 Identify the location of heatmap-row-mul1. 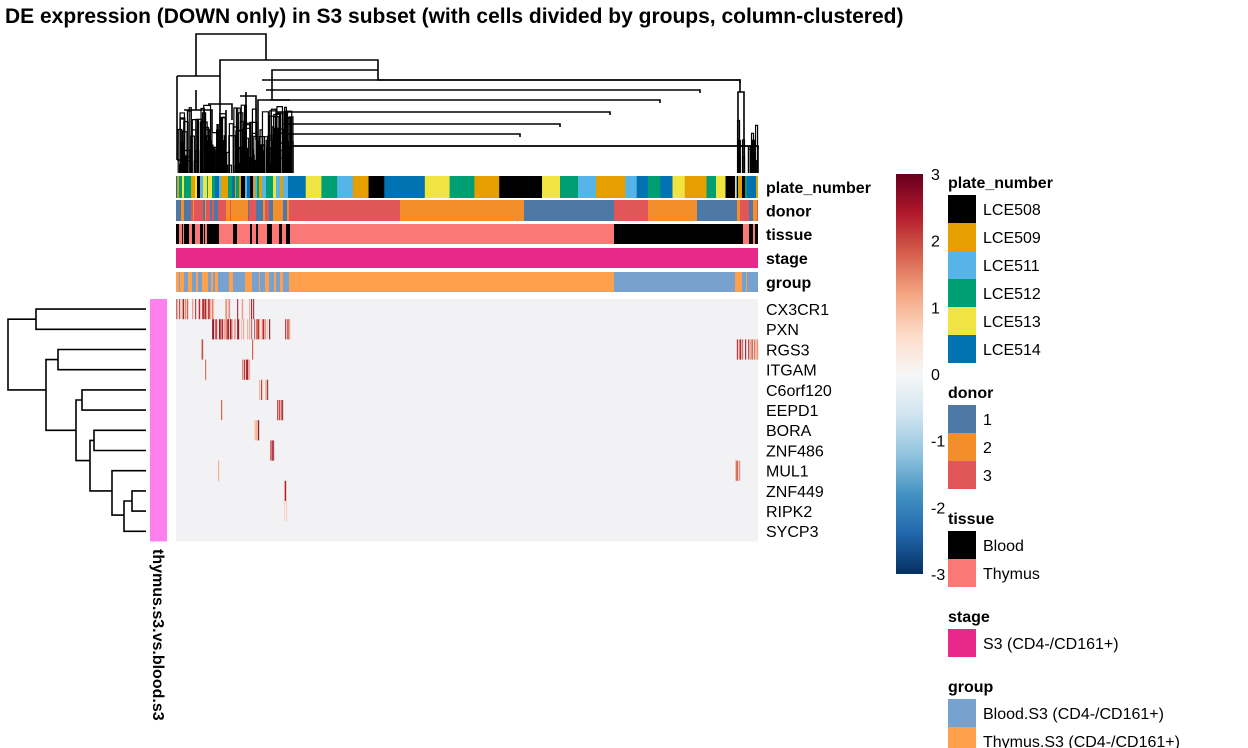
(479, 470).